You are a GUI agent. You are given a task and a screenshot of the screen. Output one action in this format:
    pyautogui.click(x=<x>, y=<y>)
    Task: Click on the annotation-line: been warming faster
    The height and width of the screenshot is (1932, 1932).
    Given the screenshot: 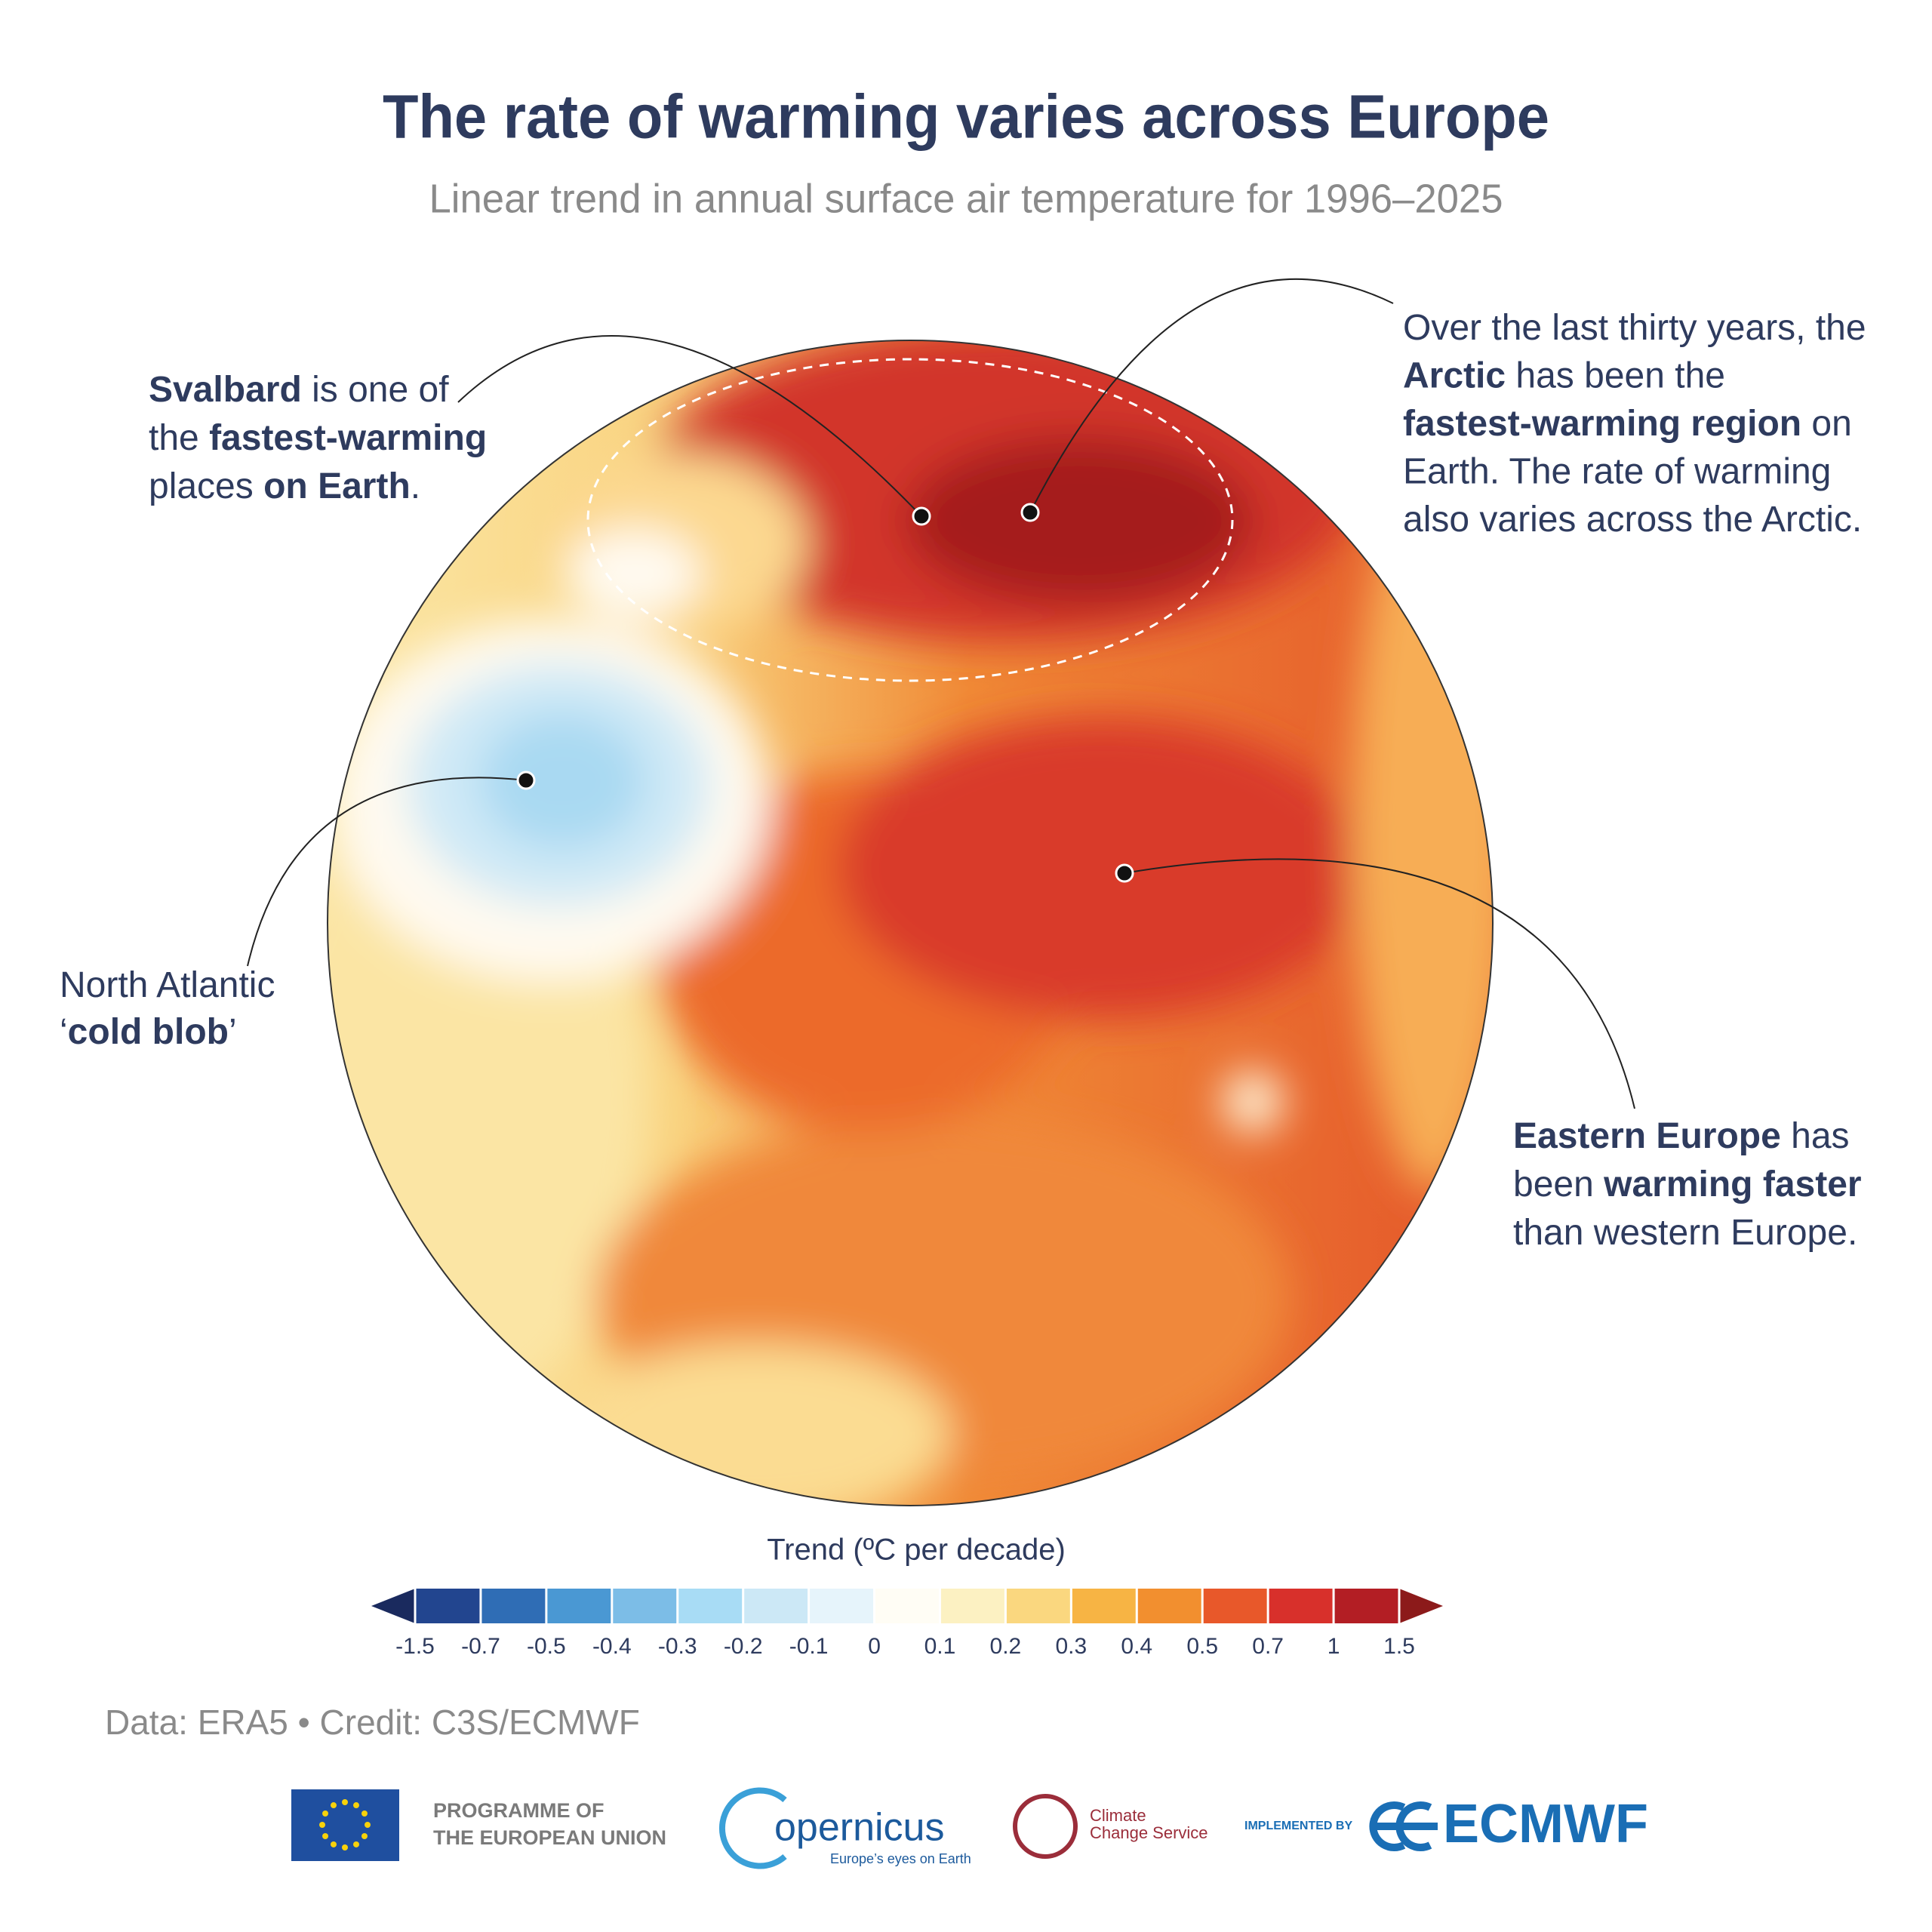 What is the action you would take?
    pyautogui.click(x=1687, y=1184)
    